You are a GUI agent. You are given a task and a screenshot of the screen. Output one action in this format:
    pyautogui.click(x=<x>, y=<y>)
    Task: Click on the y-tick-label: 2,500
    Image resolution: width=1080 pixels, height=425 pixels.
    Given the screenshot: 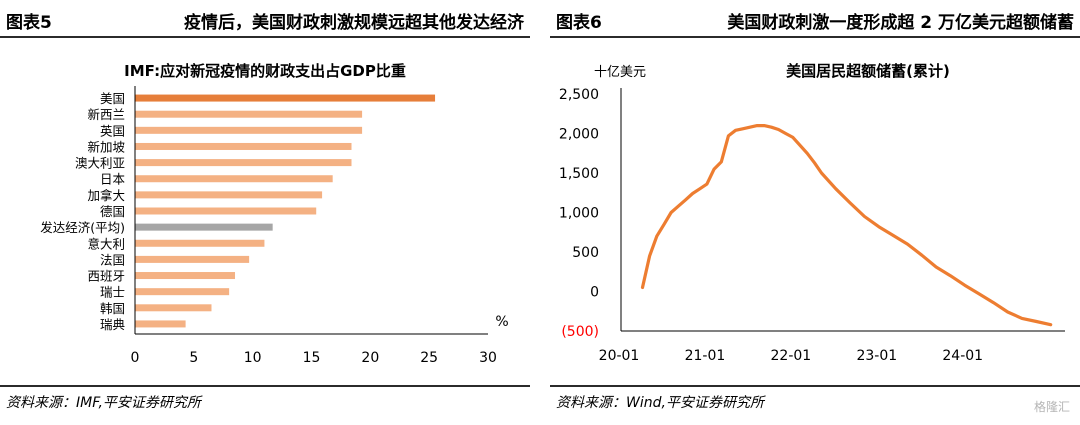 What is the action you would take?
    pyautogui.click(x=579, y=95)
    